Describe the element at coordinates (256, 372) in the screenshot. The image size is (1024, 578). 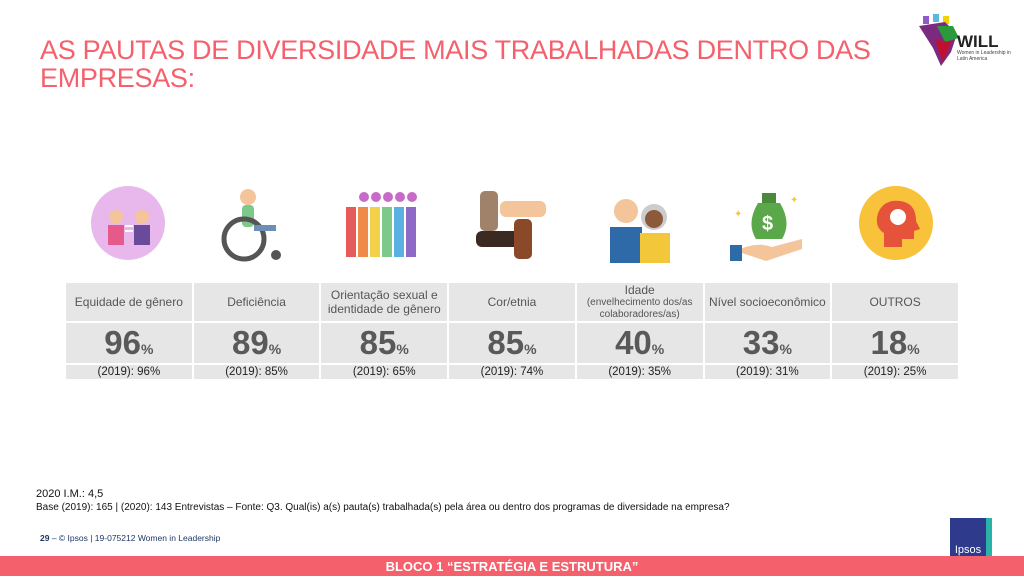
I see `prev-year-cell: (2019): 85%` at that location.